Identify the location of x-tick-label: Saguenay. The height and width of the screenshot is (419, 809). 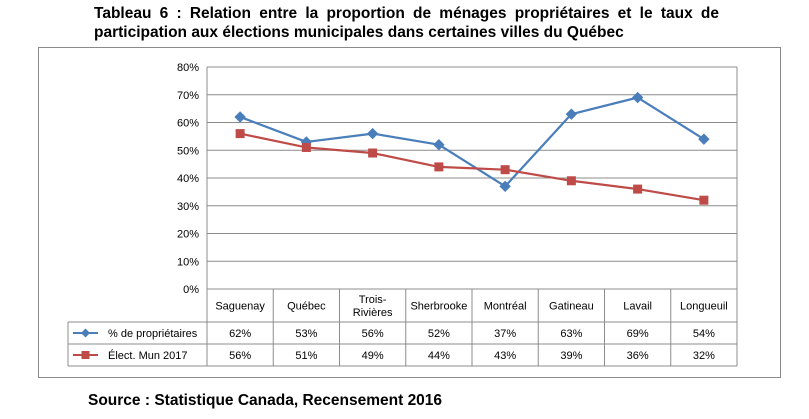
(240, 307).